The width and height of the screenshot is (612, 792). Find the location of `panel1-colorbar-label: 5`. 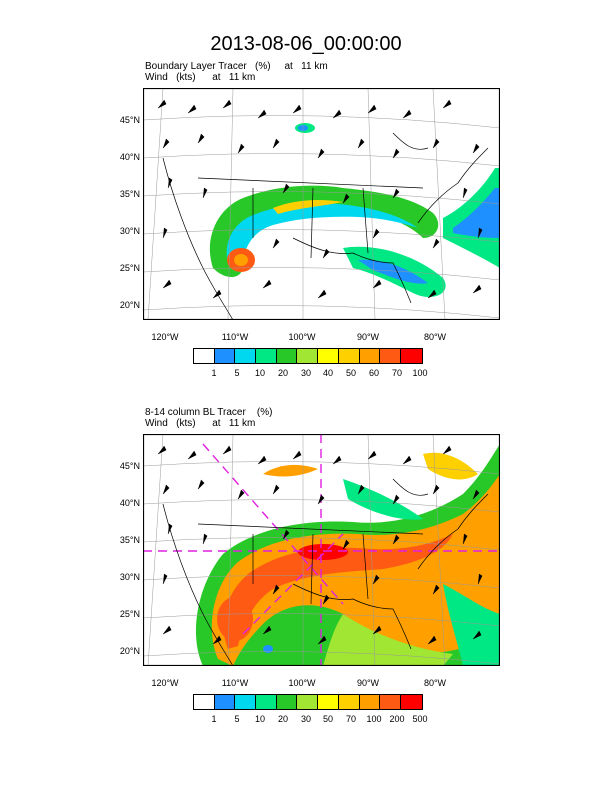

panel1-colorbar-label: 5 is located at coordinates (237, 373).